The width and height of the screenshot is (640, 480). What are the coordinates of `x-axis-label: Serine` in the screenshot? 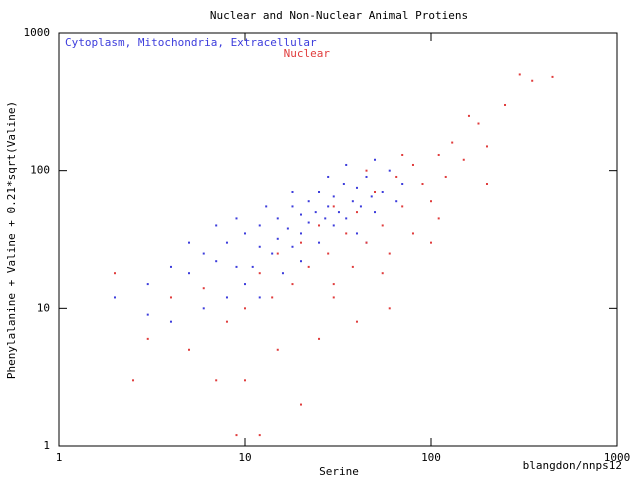 It's located at (339, 471).